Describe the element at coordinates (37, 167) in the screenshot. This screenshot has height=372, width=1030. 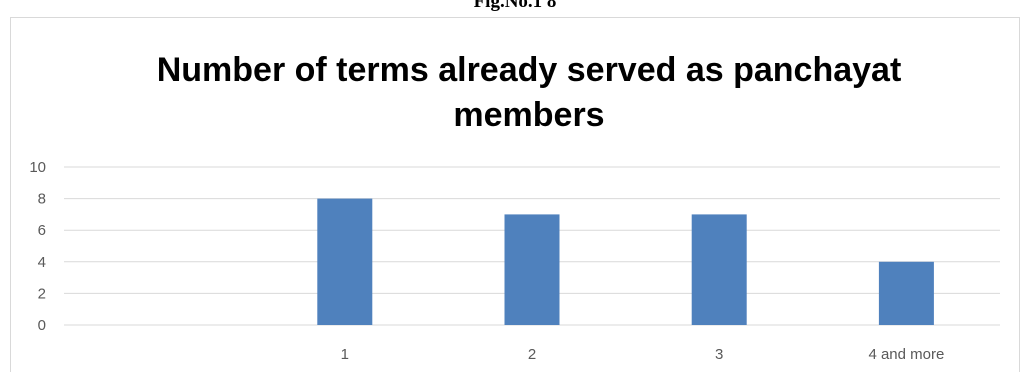
I see `y-tick-label: 10` at that location.